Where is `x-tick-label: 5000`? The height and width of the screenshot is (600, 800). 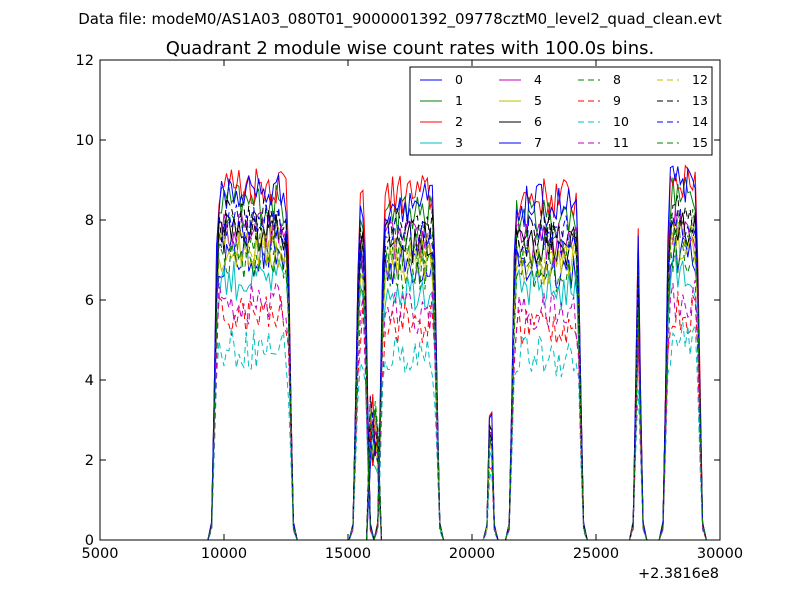
x-tick-label: 5000 is located at coordinates (100, 554).